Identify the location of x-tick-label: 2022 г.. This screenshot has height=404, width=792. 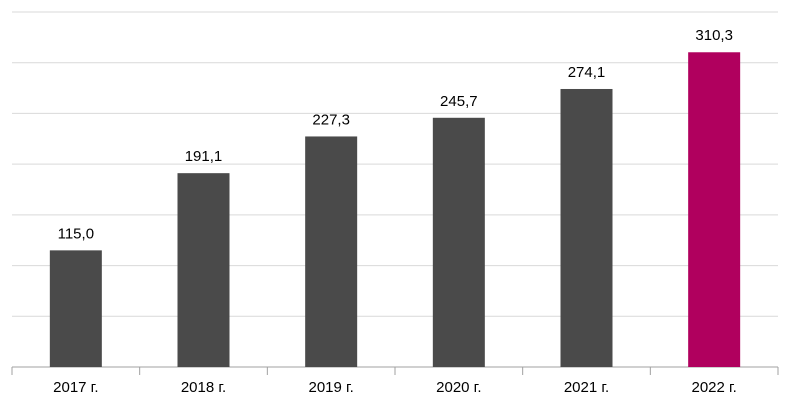
(713, 387).